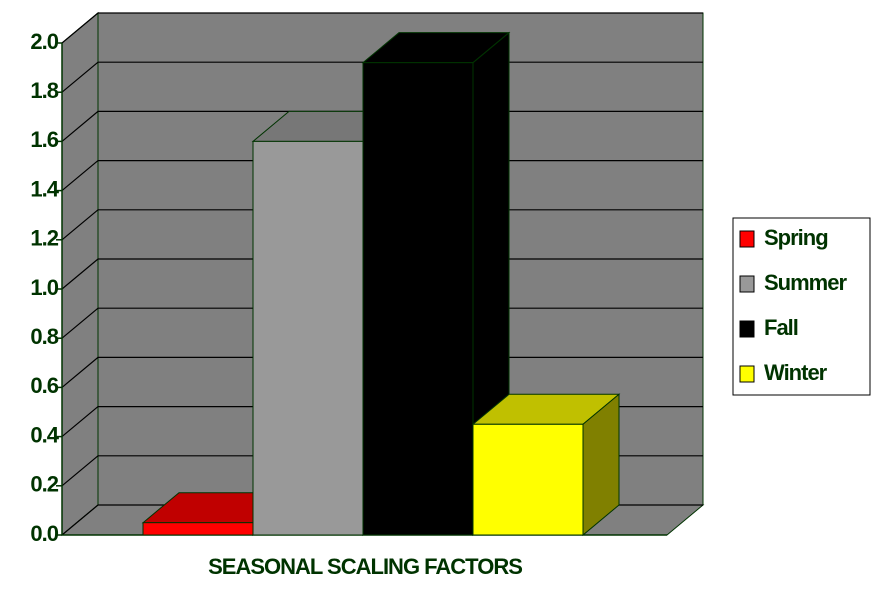 This screenshot has width=878, height=591. I want to click on y-tick-label: 2.0, so click(44, 41).